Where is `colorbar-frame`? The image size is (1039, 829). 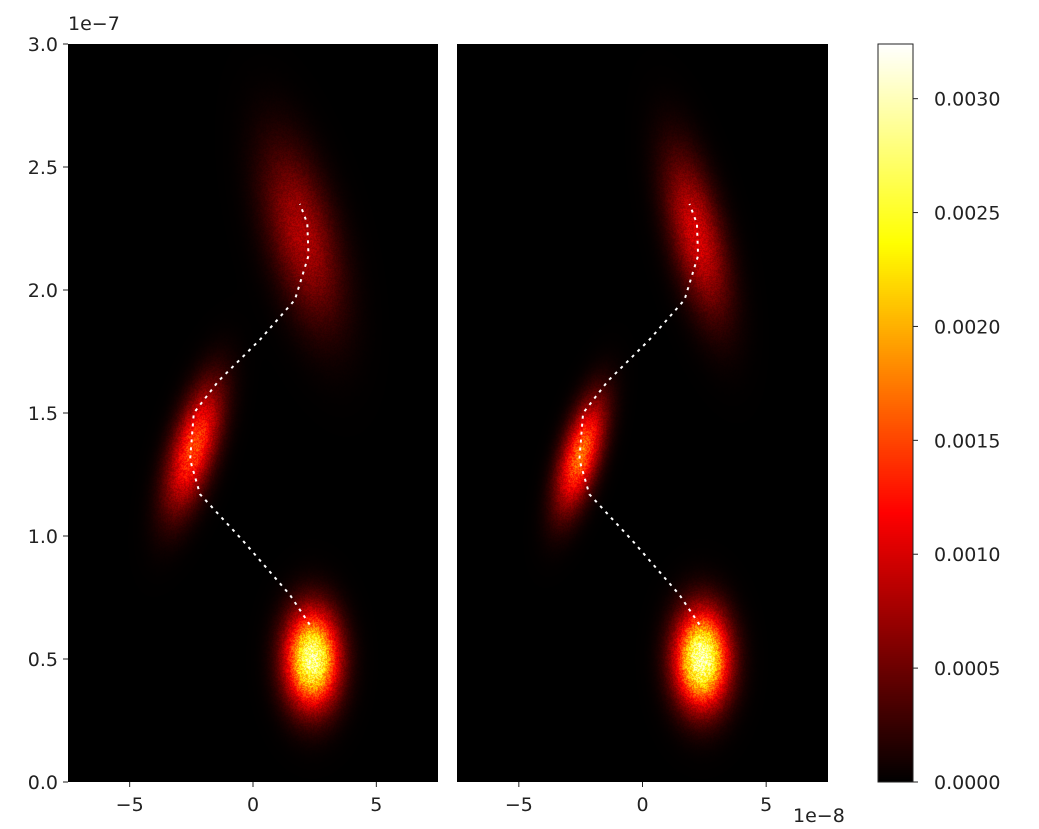
colorbar-frame is located at coordinates (895, 413).